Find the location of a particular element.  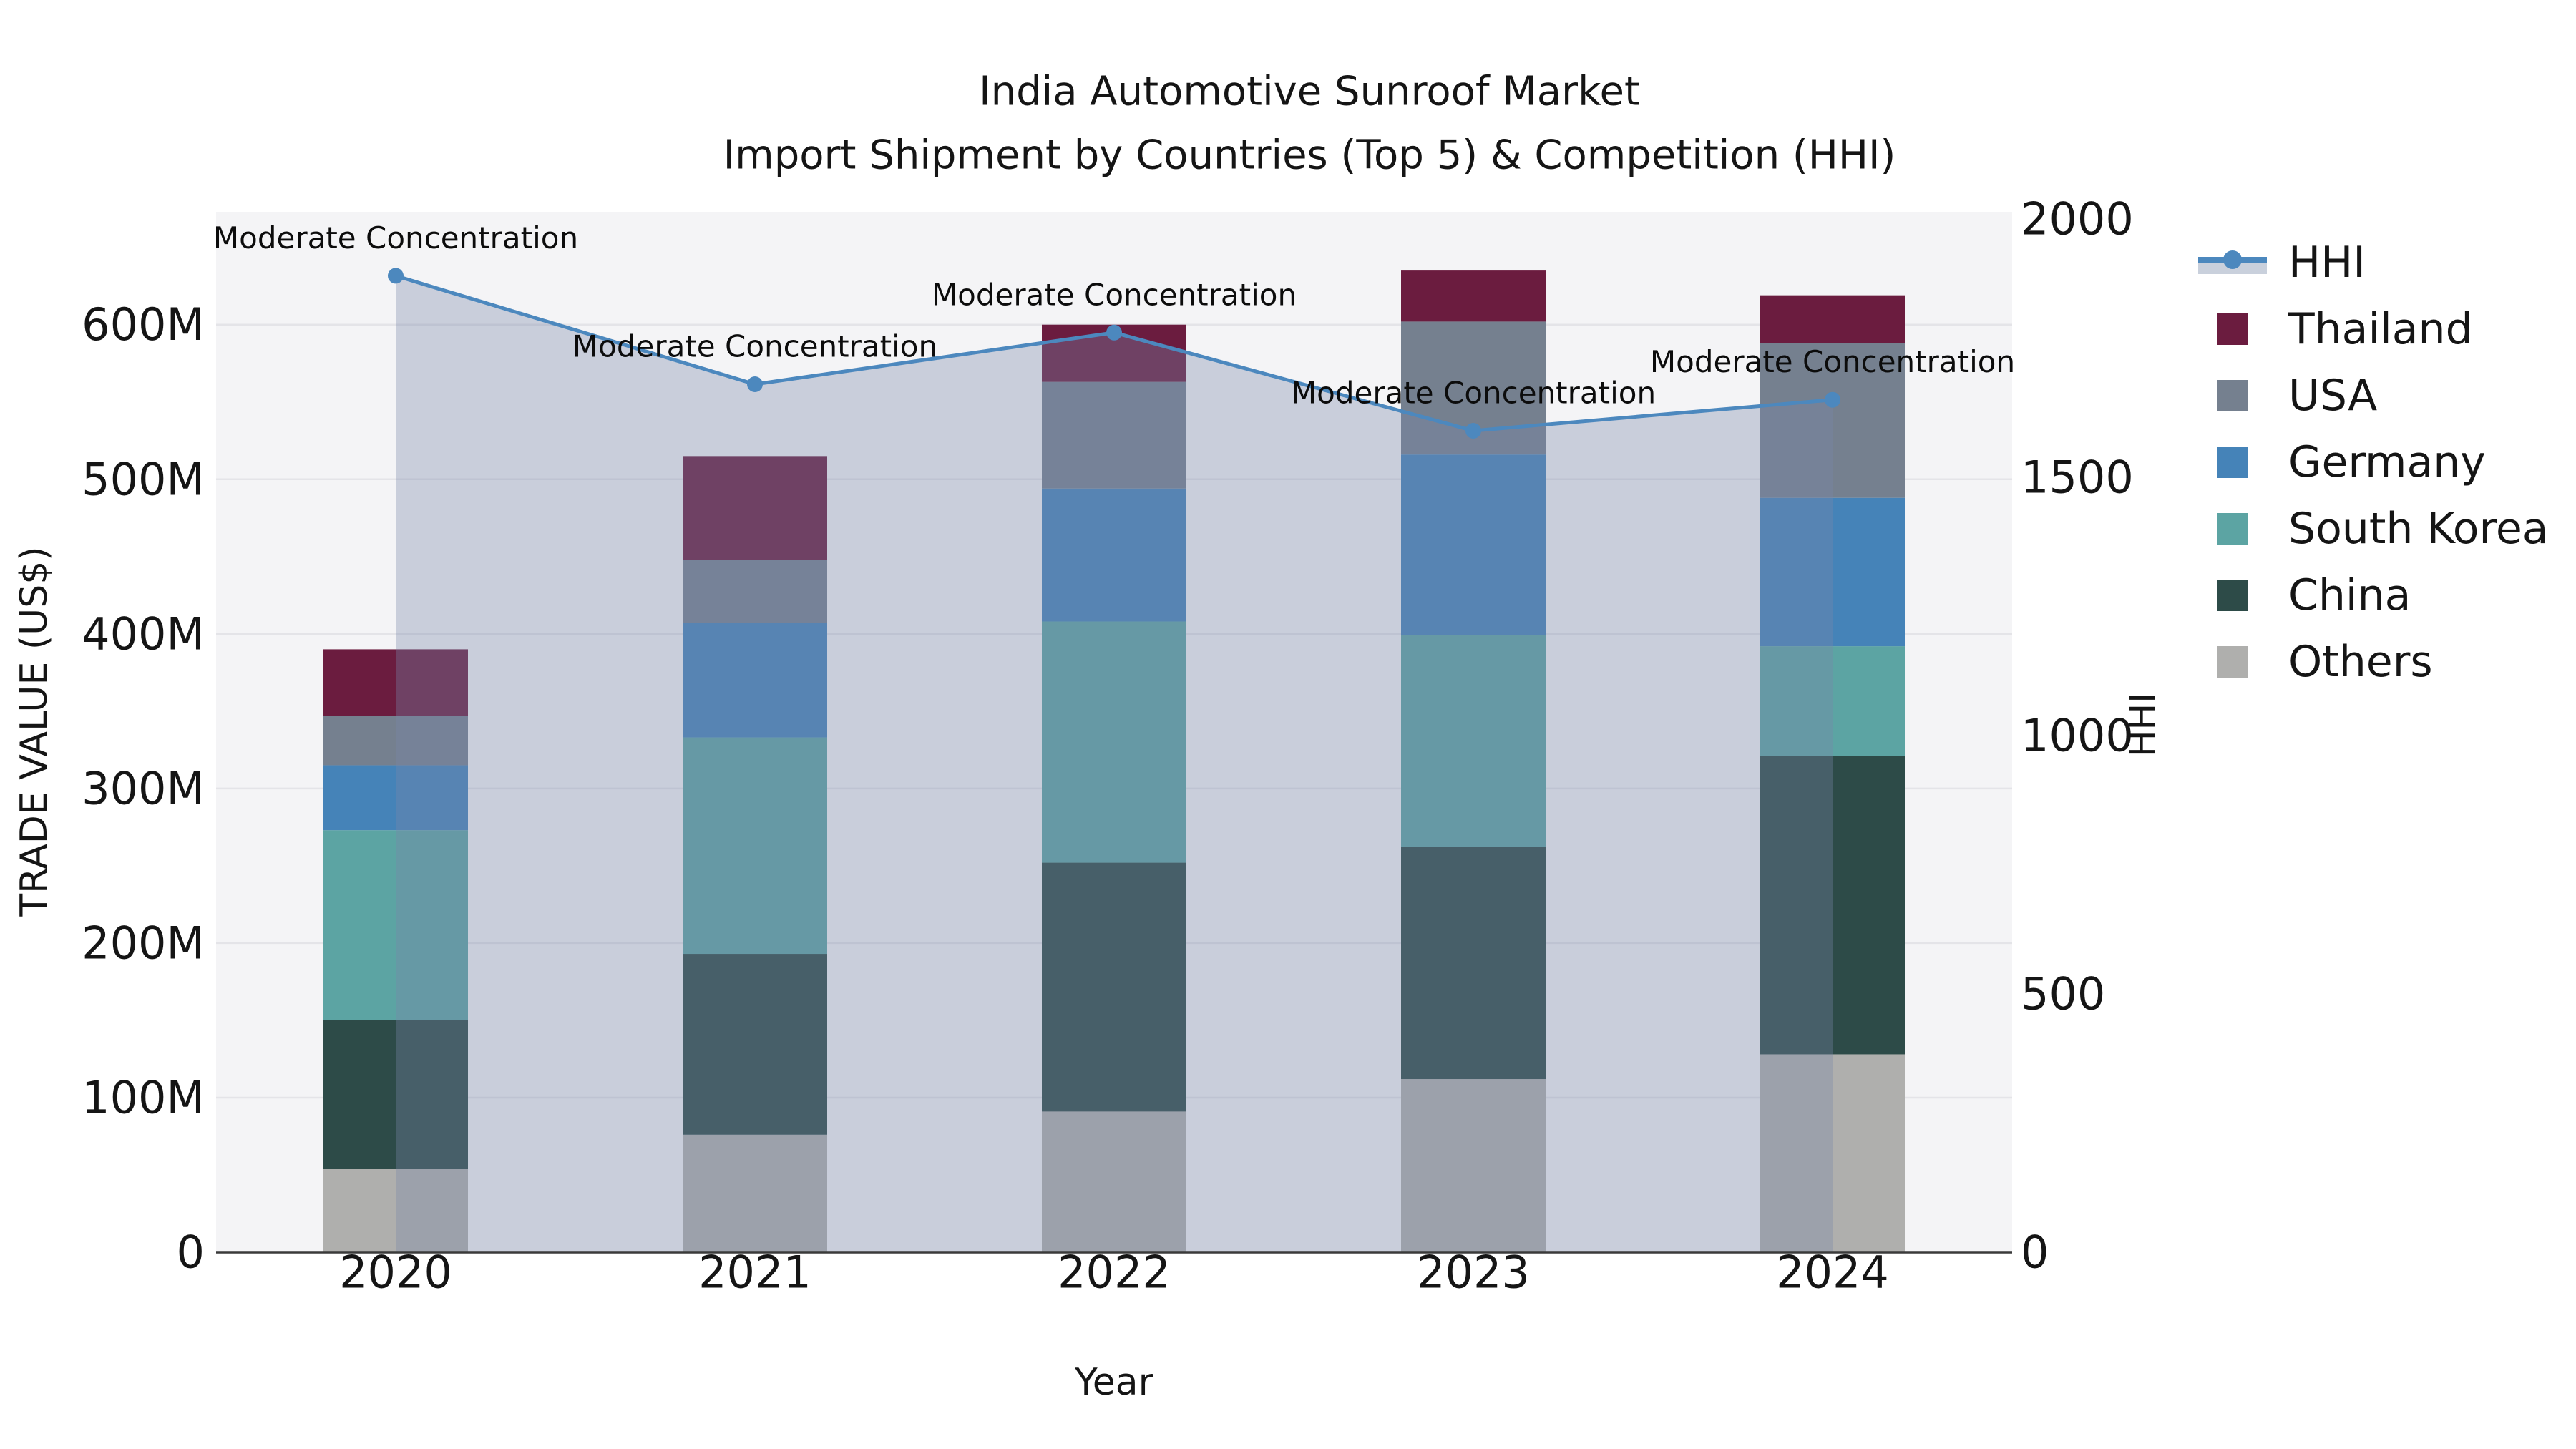

y-left-tick-label: 100M is located at coordinates (143, 1098).